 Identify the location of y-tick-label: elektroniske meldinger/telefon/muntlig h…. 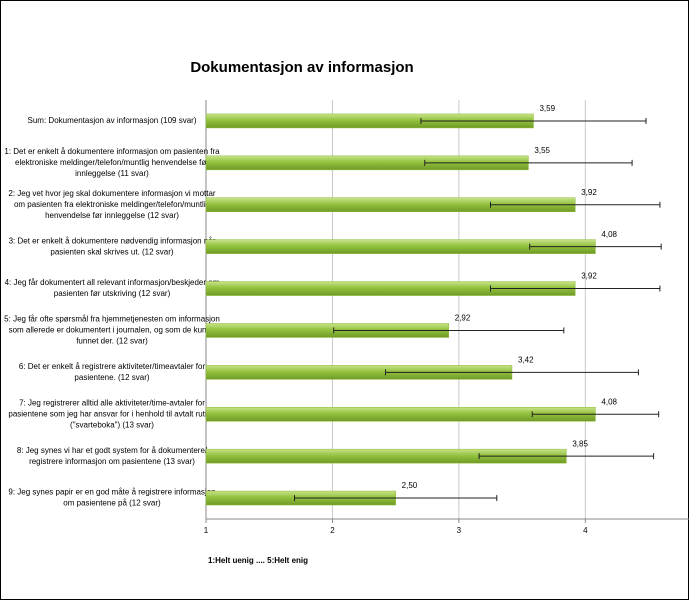
(112, 162).